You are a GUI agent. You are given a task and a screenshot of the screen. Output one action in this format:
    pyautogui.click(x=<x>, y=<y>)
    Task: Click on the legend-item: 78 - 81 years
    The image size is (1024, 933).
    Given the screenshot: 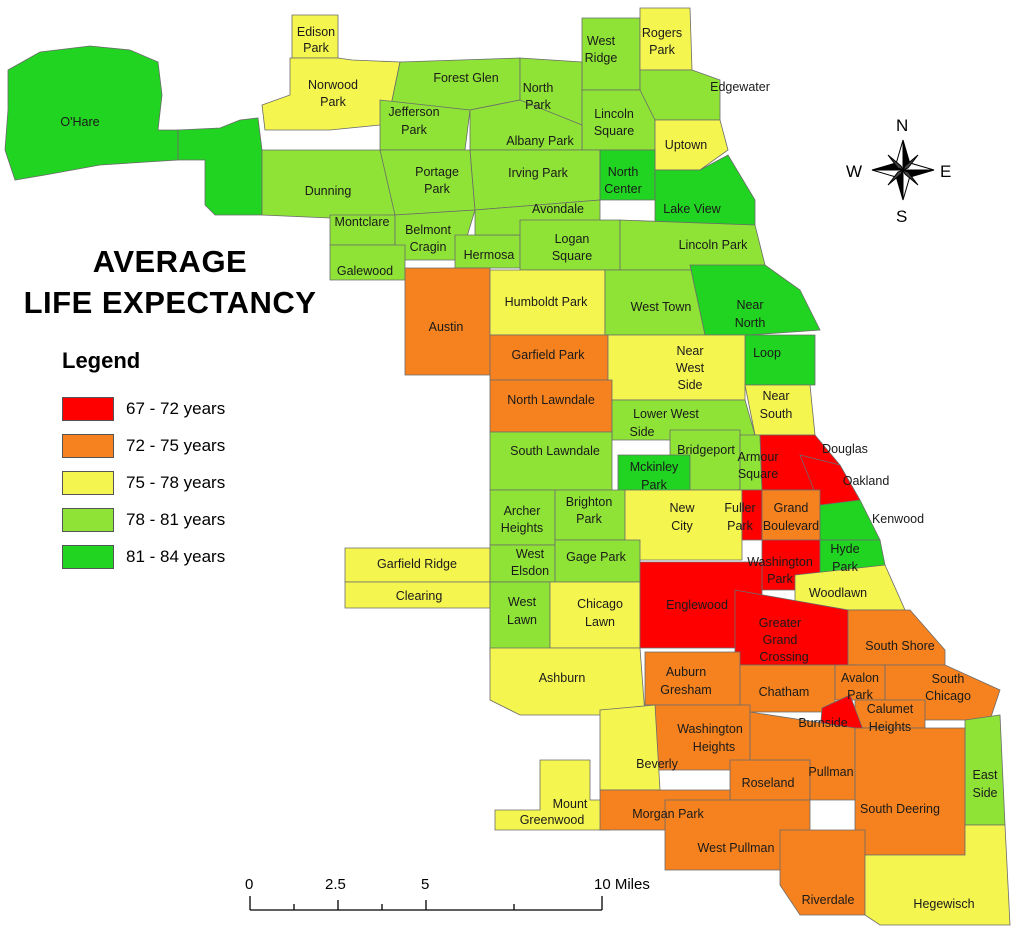 What is the action you would take?
    pyautogui.click(x=143, y=520)
    